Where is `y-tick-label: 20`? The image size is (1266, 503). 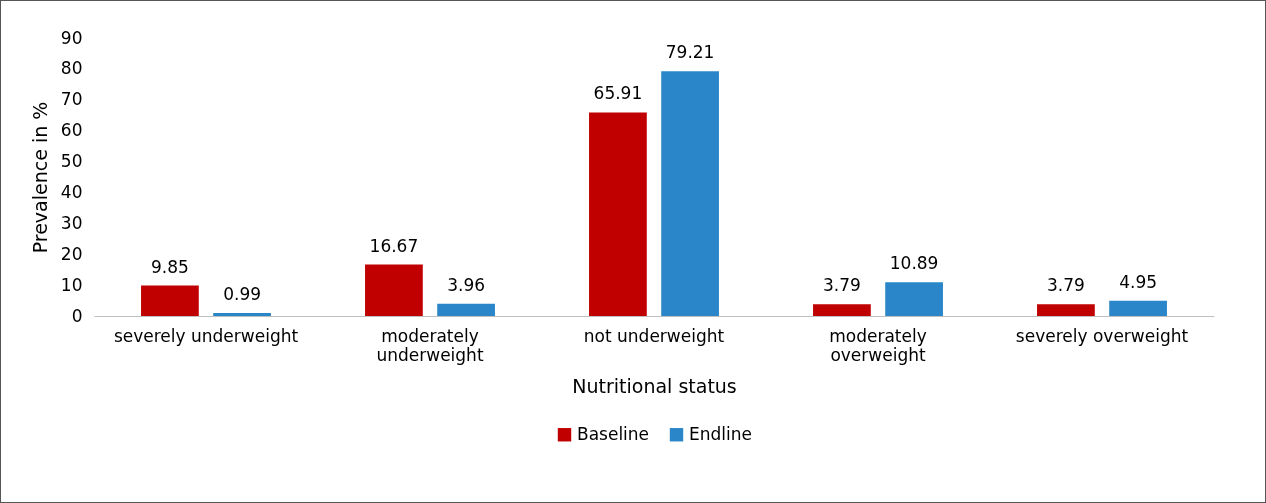 y-tick-label: 20 is located at coordinates (71, 253).